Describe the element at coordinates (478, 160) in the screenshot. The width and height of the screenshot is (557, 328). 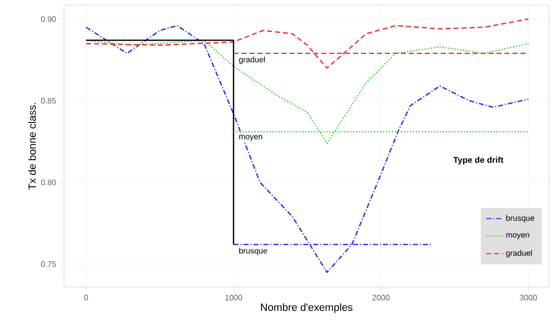
I see `legend-title: Type de drift` at that location.